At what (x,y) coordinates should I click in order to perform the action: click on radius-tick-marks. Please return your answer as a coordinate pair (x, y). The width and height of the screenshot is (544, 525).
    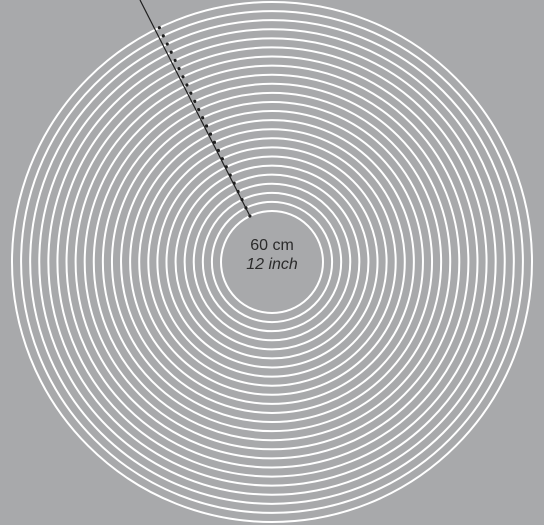
    Looking at the image, I should click on (204, 122).